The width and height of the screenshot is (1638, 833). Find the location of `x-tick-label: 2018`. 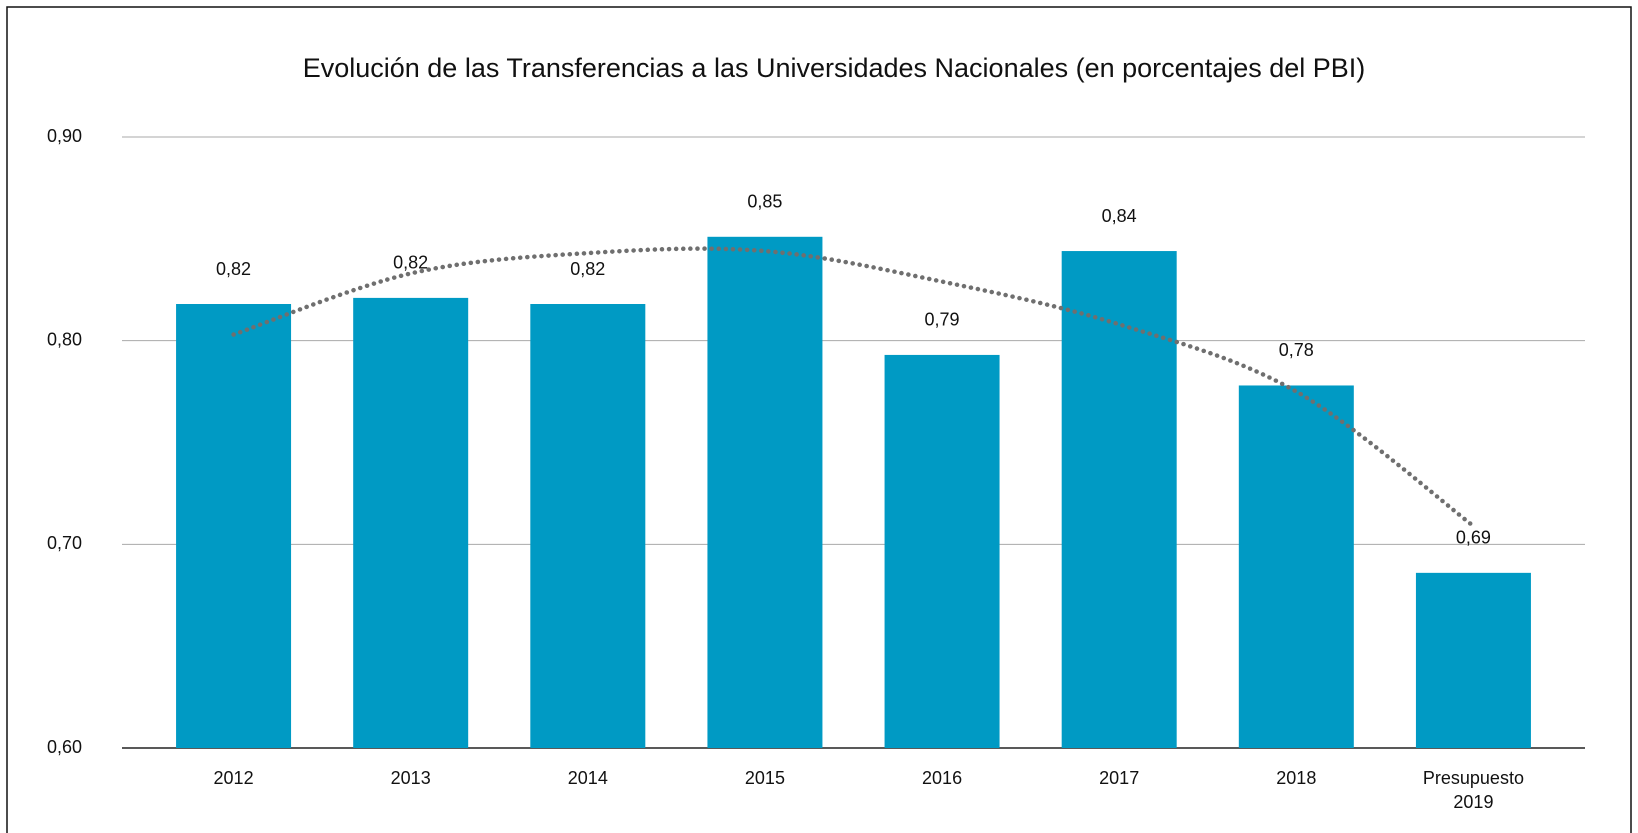

x-tick-label: 2018 is located at coordinates (1296, 778).